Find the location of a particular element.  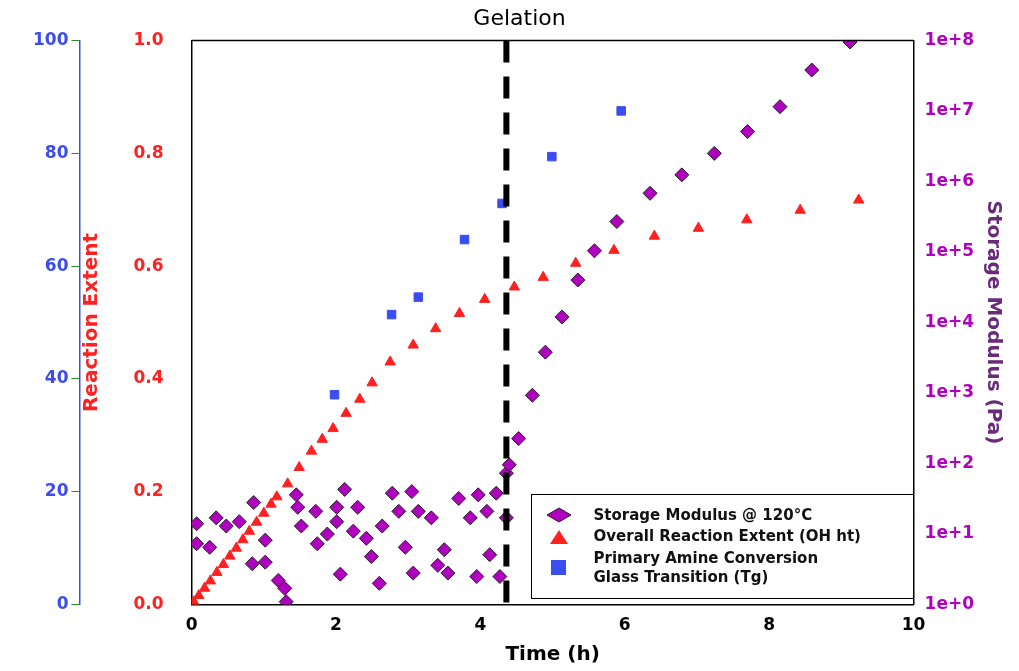

y-tick-label: 0.8 is located at coordinates (148, 151).